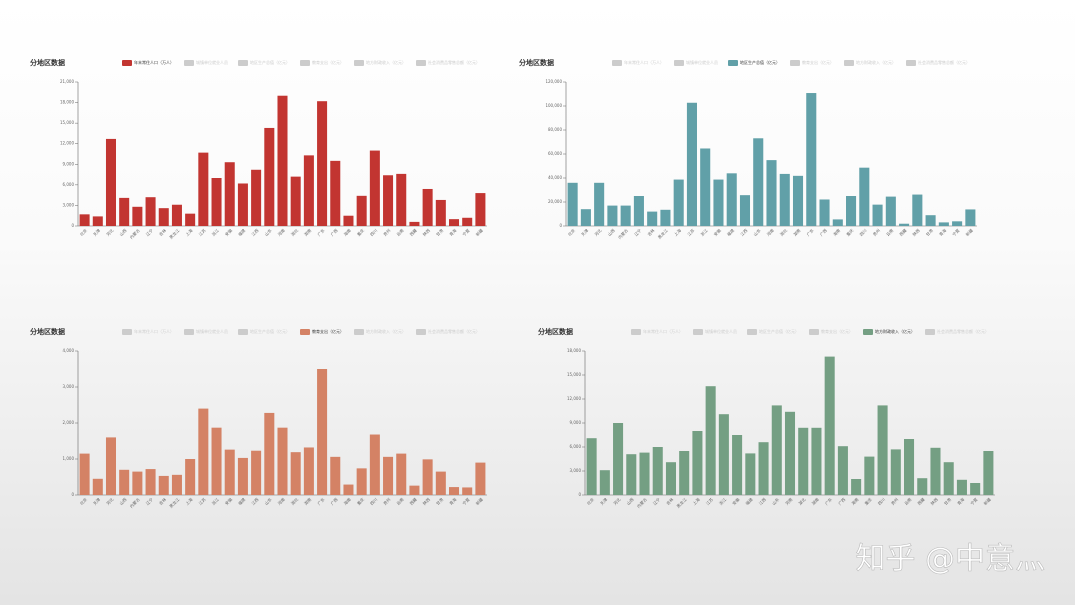 The height and width of the screenshot is (605, 1075). I want to click on legend-label: 城镇单位就业人员, so click(702, 62).